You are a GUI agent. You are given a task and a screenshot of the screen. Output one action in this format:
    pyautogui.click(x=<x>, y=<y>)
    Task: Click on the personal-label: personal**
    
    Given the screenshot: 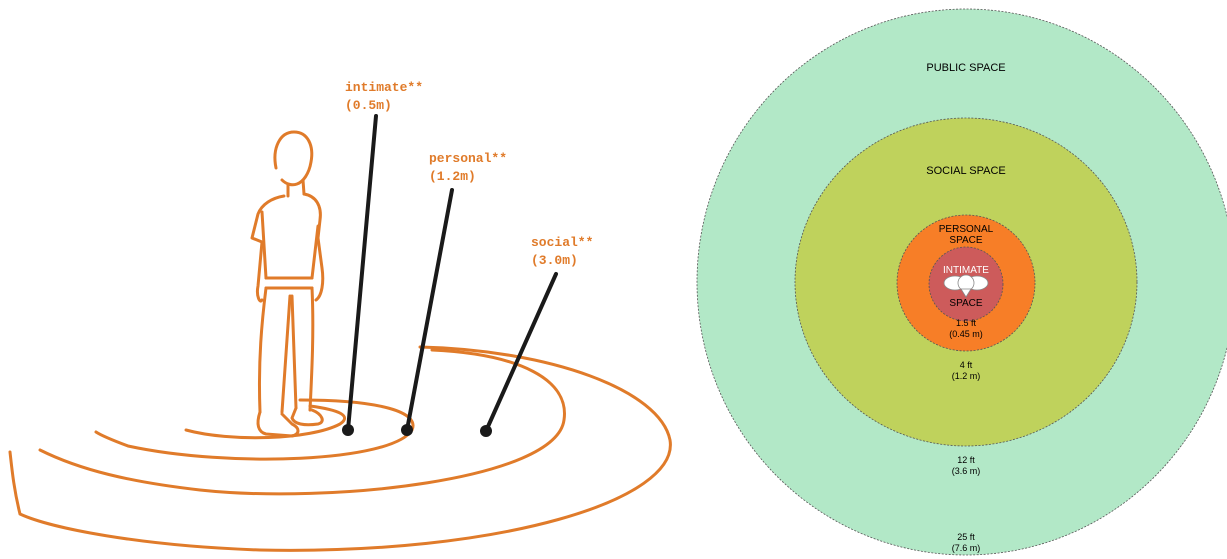 What is the action you would take?
    pyautogui.click(x=468, y=158)
    